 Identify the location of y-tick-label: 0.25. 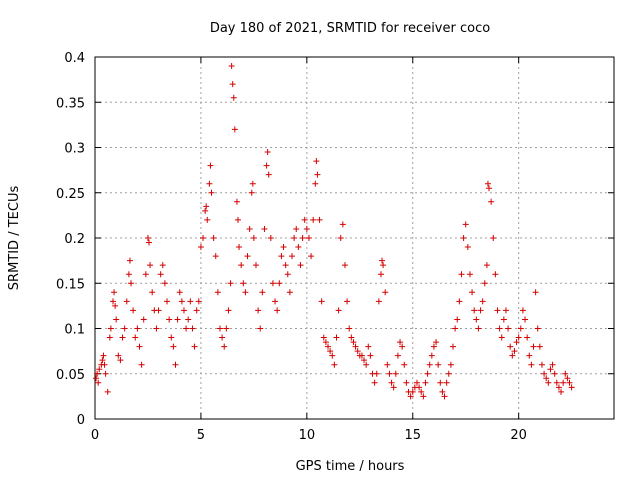
(70, 194).